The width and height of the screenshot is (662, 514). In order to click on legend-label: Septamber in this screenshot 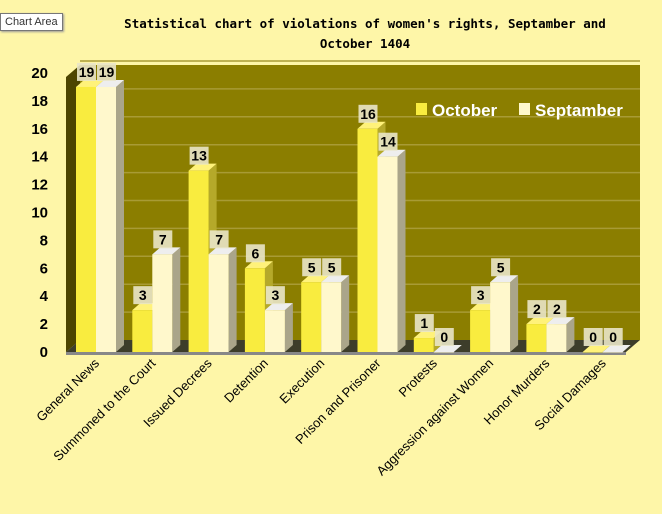, I will do `click(579, 110)`.